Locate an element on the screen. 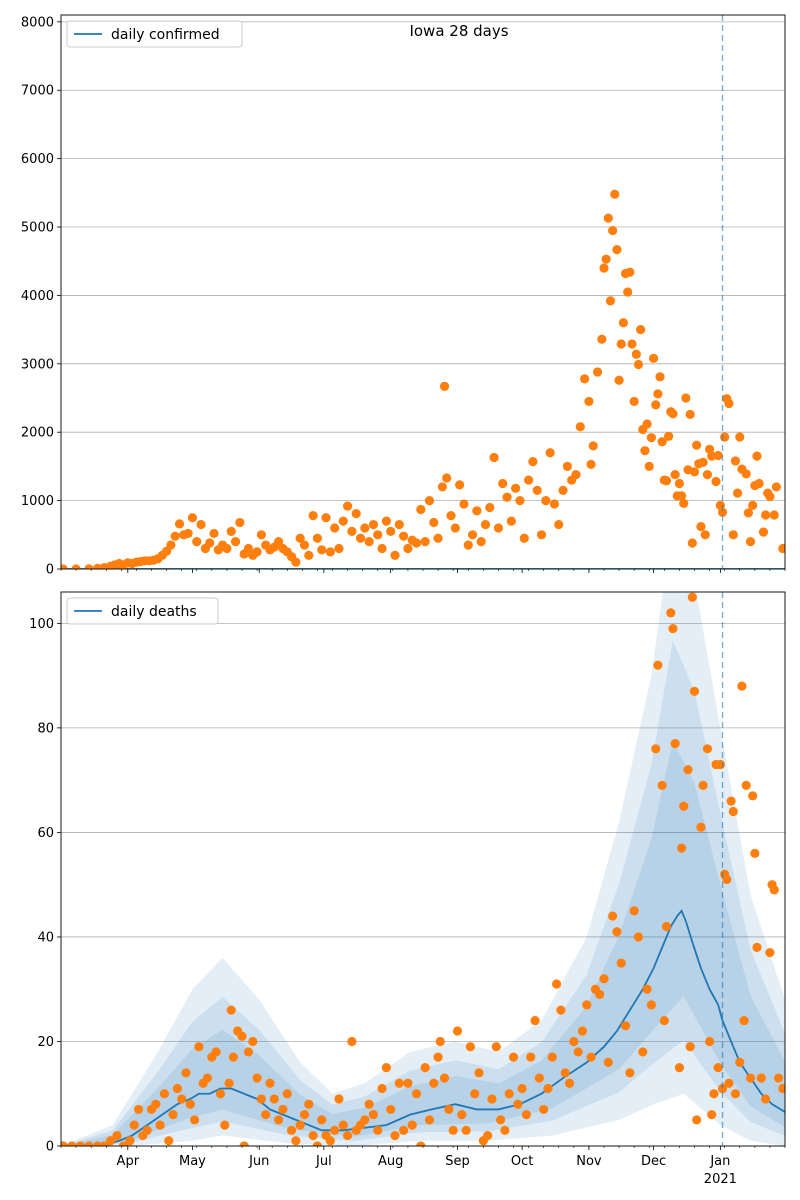  x-tick-label: Aug is located at coordinates (390, 1161).